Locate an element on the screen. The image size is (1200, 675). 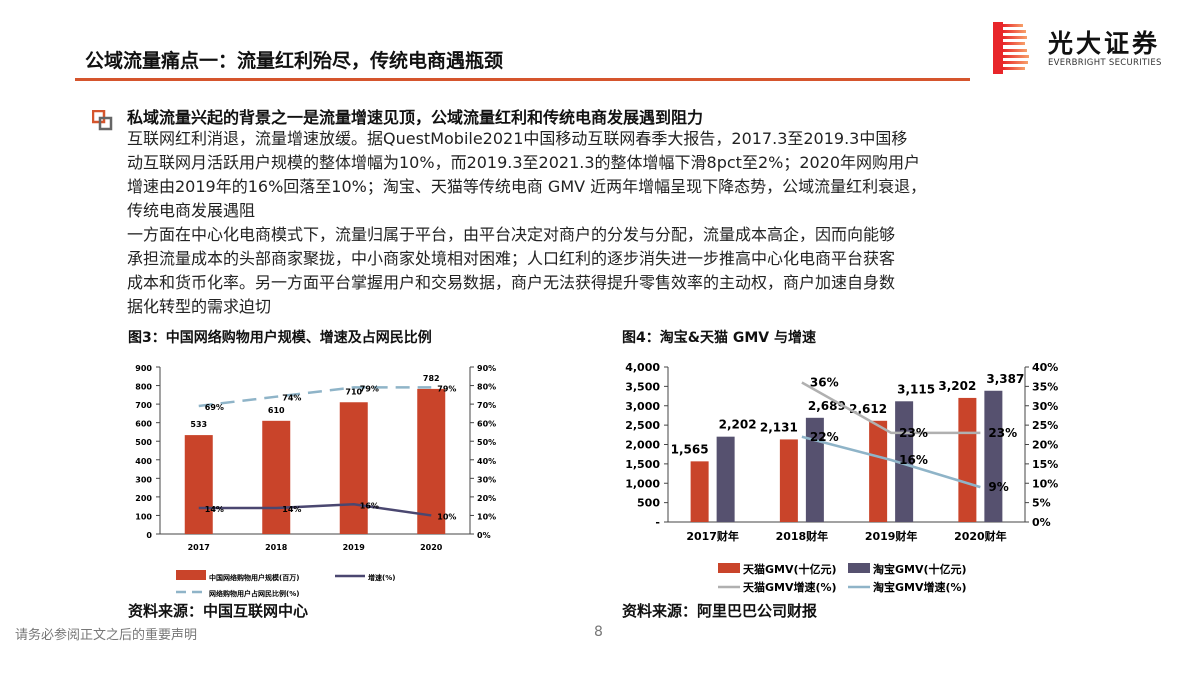
legend-label: 天猫GMV增速(%) is located at coordinates (790, 587).